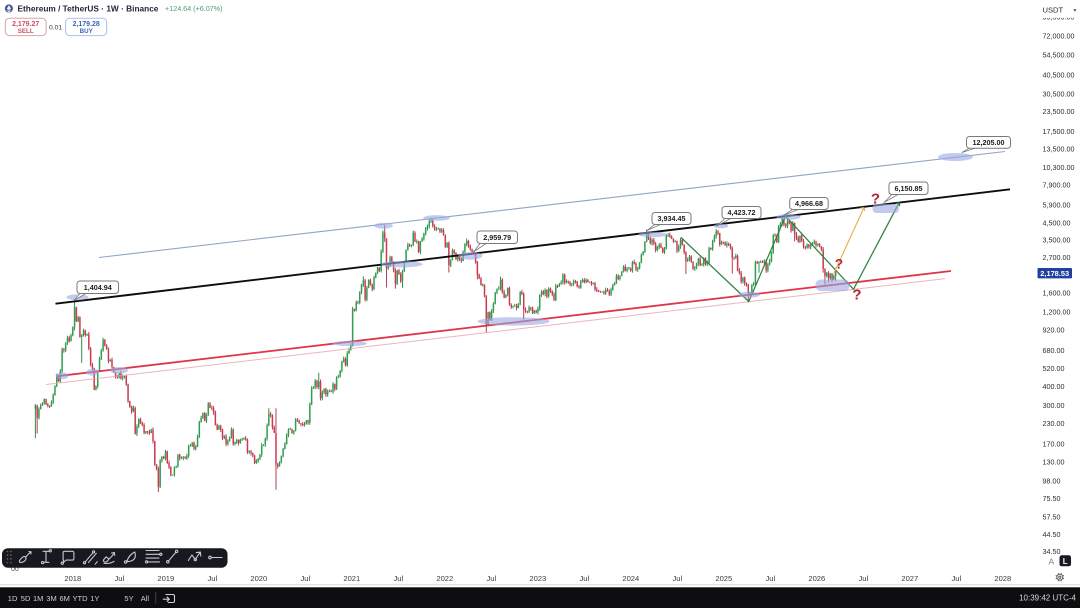 This screenshot has width=1080, height=613. Describe the element at coordinates (1053, 9) in the screenshot. I see `svg-text: USDT` at that location.